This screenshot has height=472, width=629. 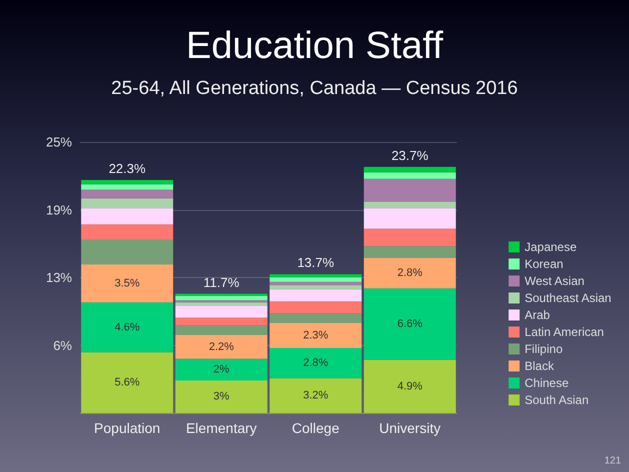 I want to click on annotation: 23.7%, so click(x=410, y=155).